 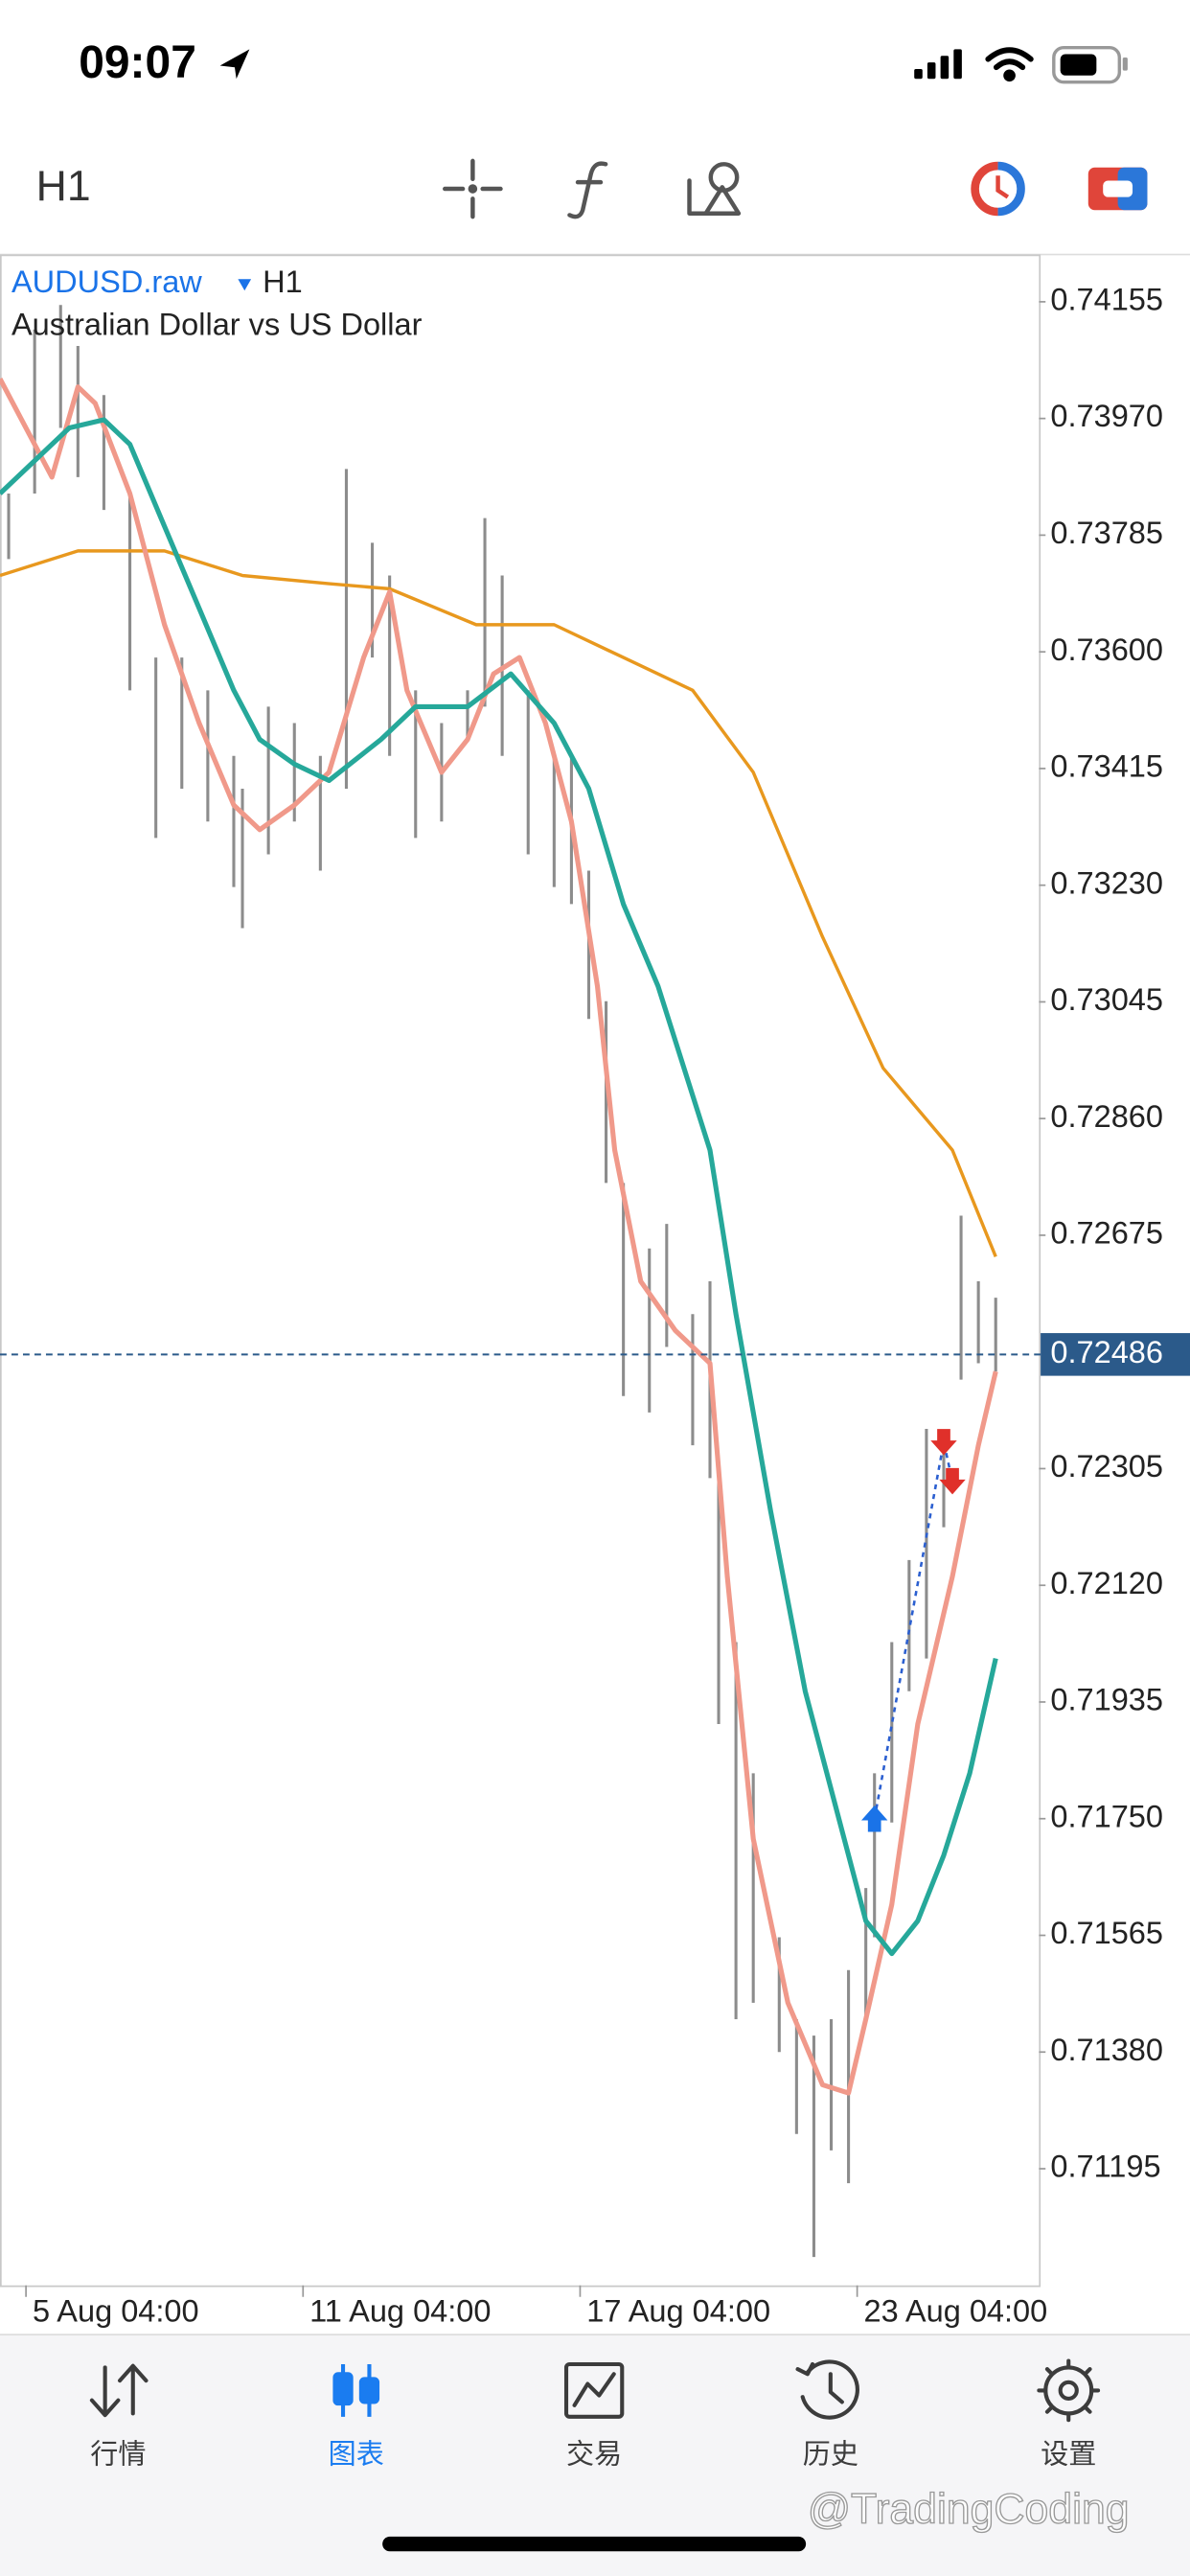 What do you see at coordinates (1106, 533) in the screenshot?
I see `y-tick-label: 0.73785` at bounding box center [1106, 533].